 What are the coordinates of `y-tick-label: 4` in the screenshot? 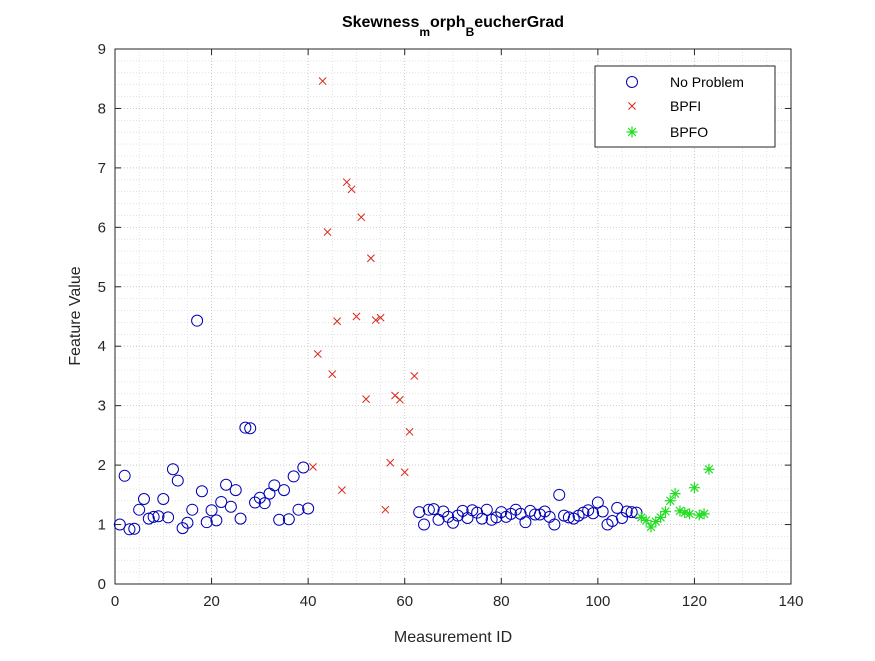 It's located at (102, 346).